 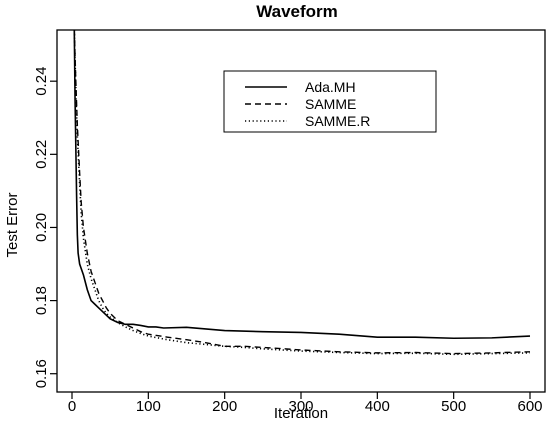 What do you see at coordinates (41, 227) in the screenshot?
I see `y-tick-label-2: 0.20` at bounding box center [41, 227].